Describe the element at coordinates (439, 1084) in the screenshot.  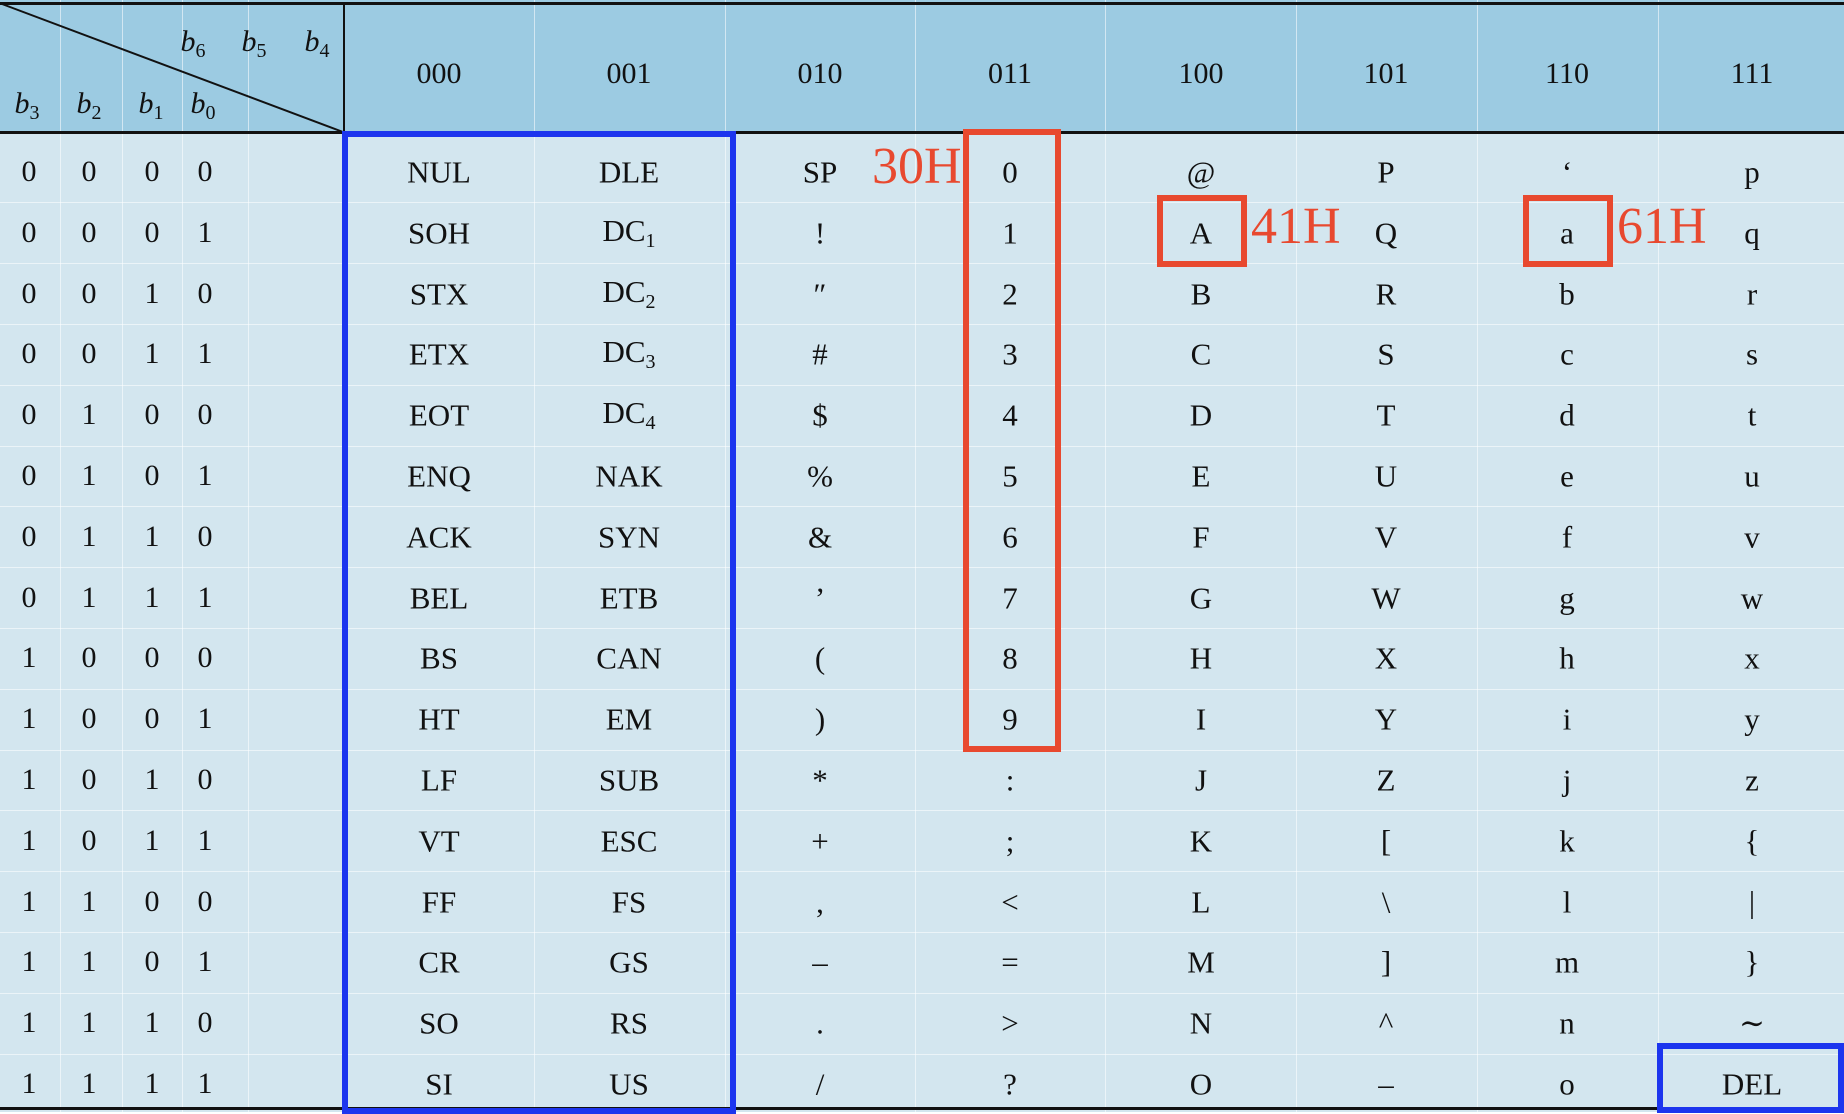
I see `char-cell: SI` at that location.